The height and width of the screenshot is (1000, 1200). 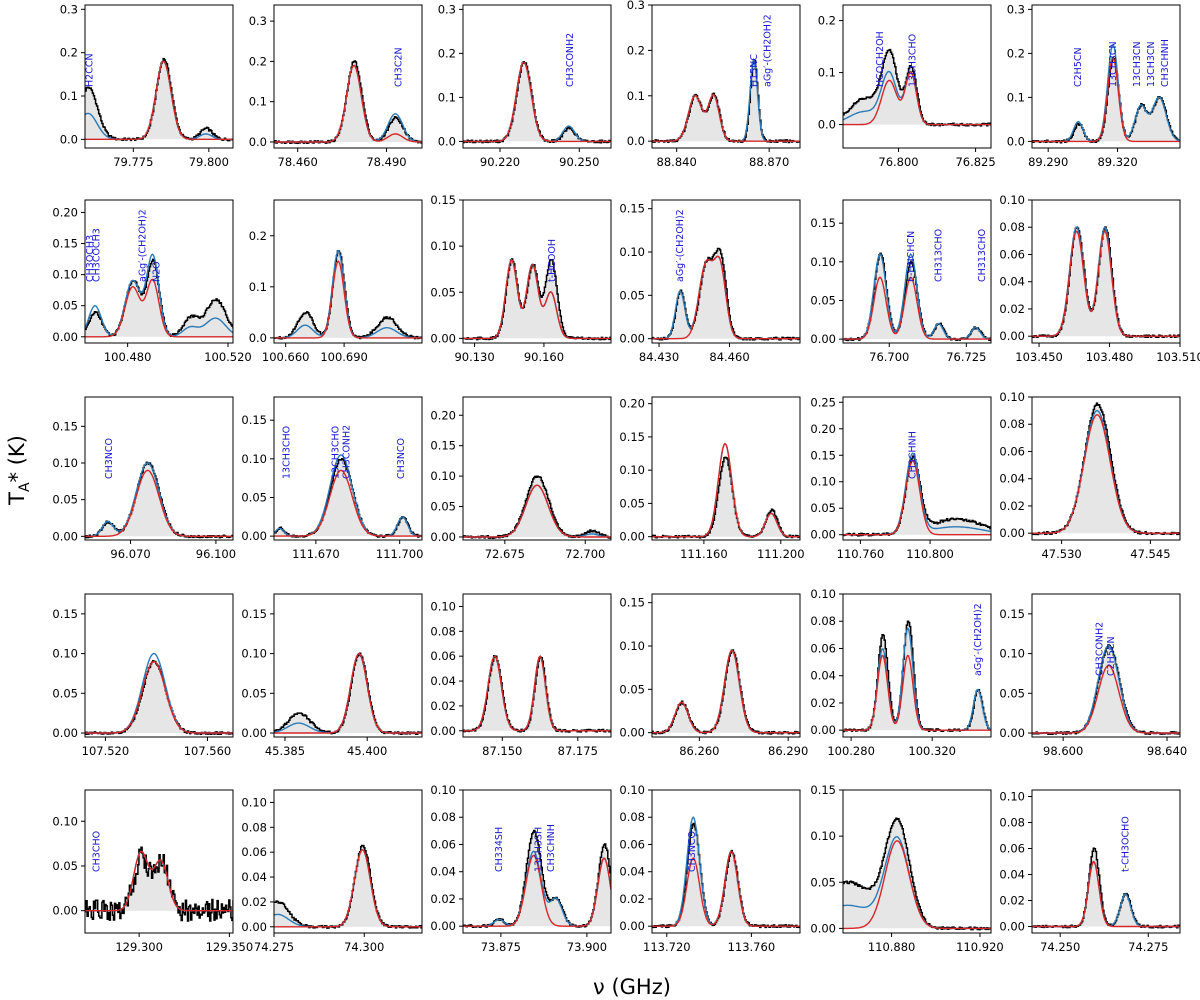 I want to click on x-tick-label: 103.480, so click(x=1110, y=357).